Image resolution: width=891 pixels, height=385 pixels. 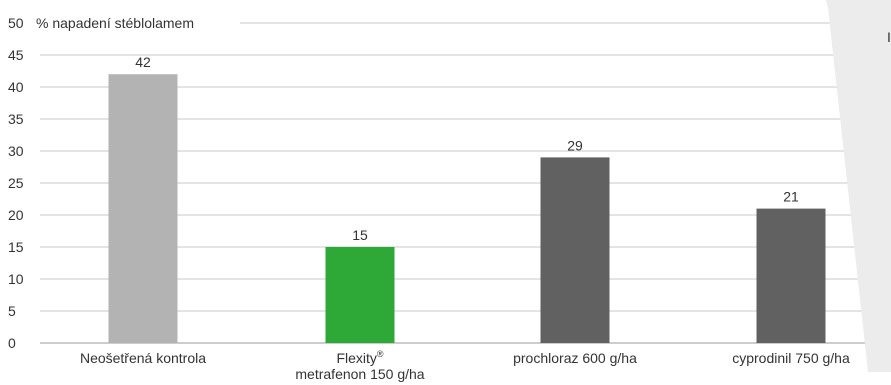 What do you see at coordinates (360, 235) in the screenshot?
I see `data-label: 15` at bounding box center [360, 235].